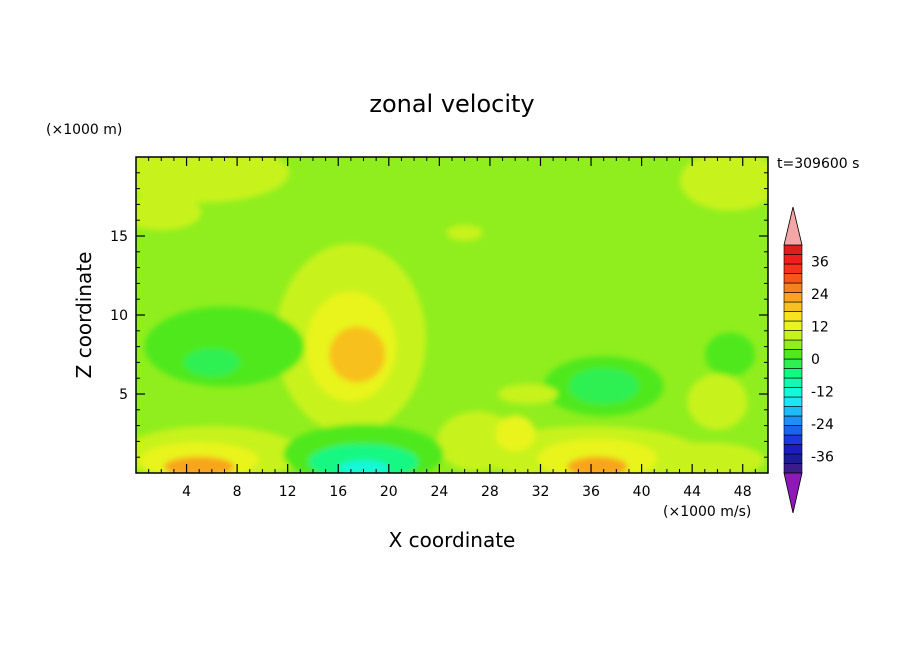 This screenshot has width=904, height=654. I want to click on x-tick-label: 32, so click(541, 492).